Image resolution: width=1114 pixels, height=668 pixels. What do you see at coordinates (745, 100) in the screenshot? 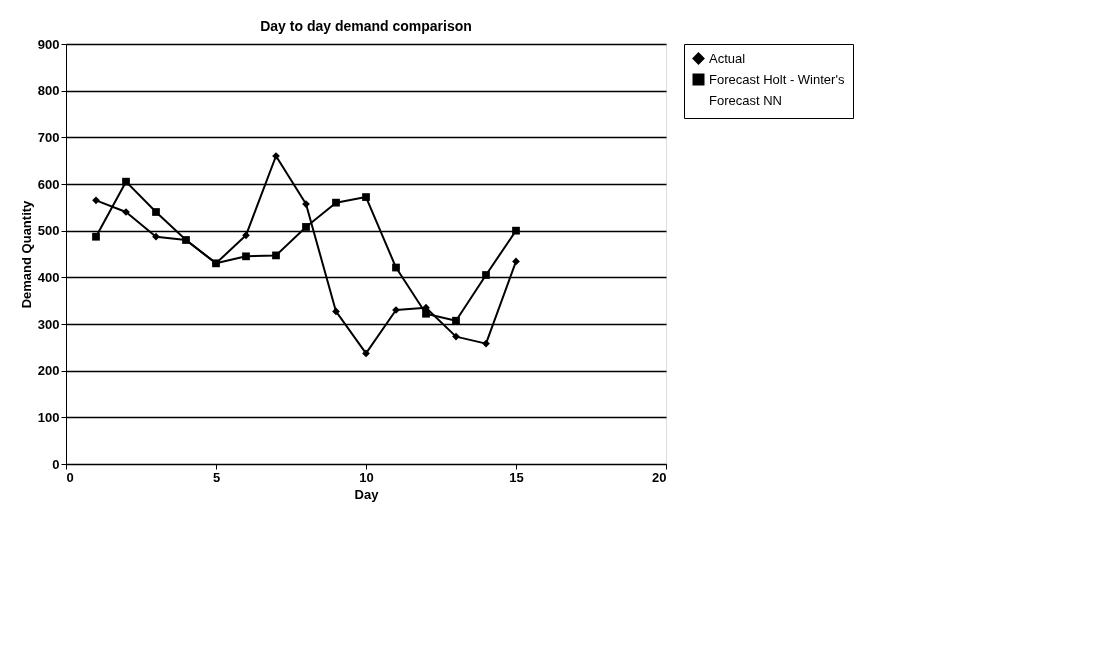
I see `text: Forecast NN` at bounding box center [745, 100].